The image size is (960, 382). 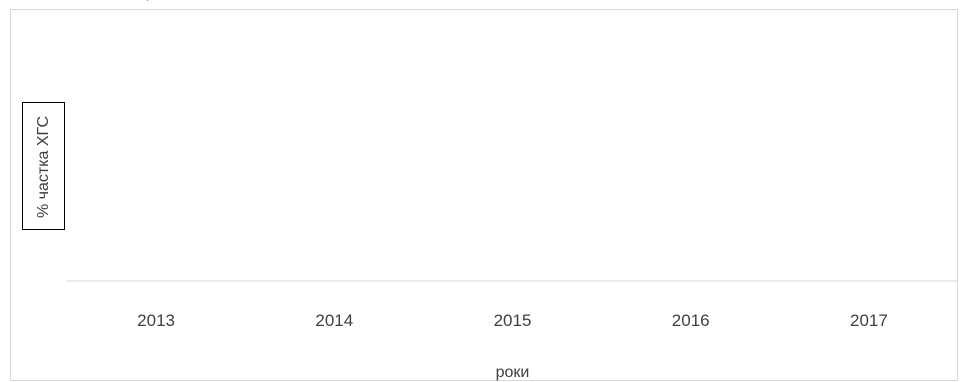 I want to click on data-labels: 0,0630,0720,0770,080,087, so click(x=156, y=1).